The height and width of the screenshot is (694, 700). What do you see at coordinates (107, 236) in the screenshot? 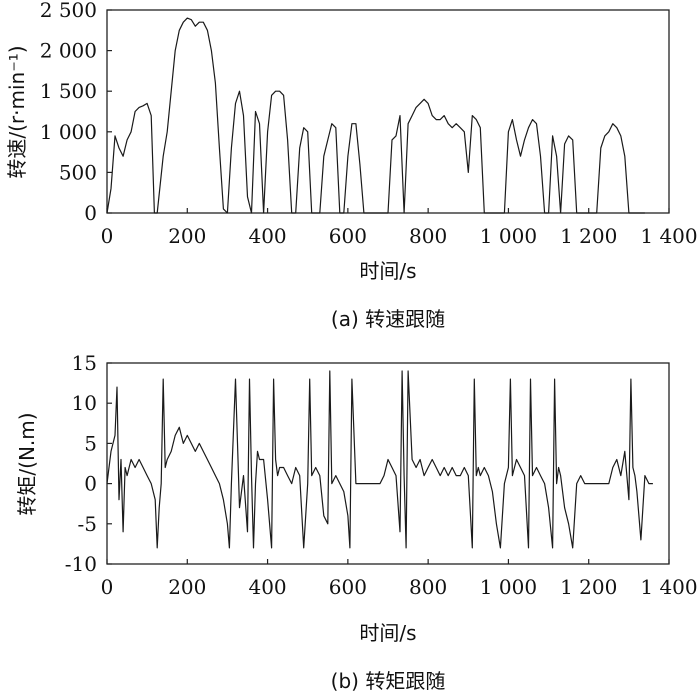
I see `speed-x-tick-label: 0` at bounding box center [107, 236].